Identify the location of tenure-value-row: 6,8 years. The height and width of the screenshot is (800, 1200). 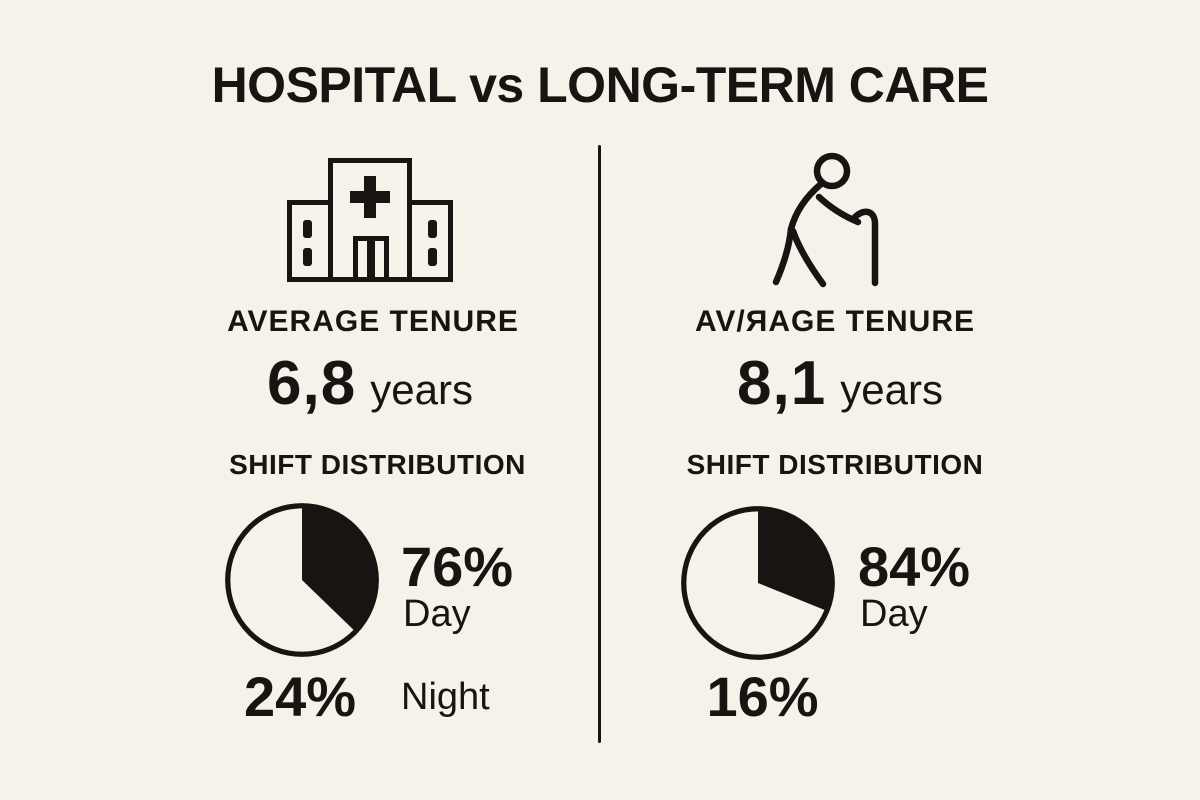
(370, 383).